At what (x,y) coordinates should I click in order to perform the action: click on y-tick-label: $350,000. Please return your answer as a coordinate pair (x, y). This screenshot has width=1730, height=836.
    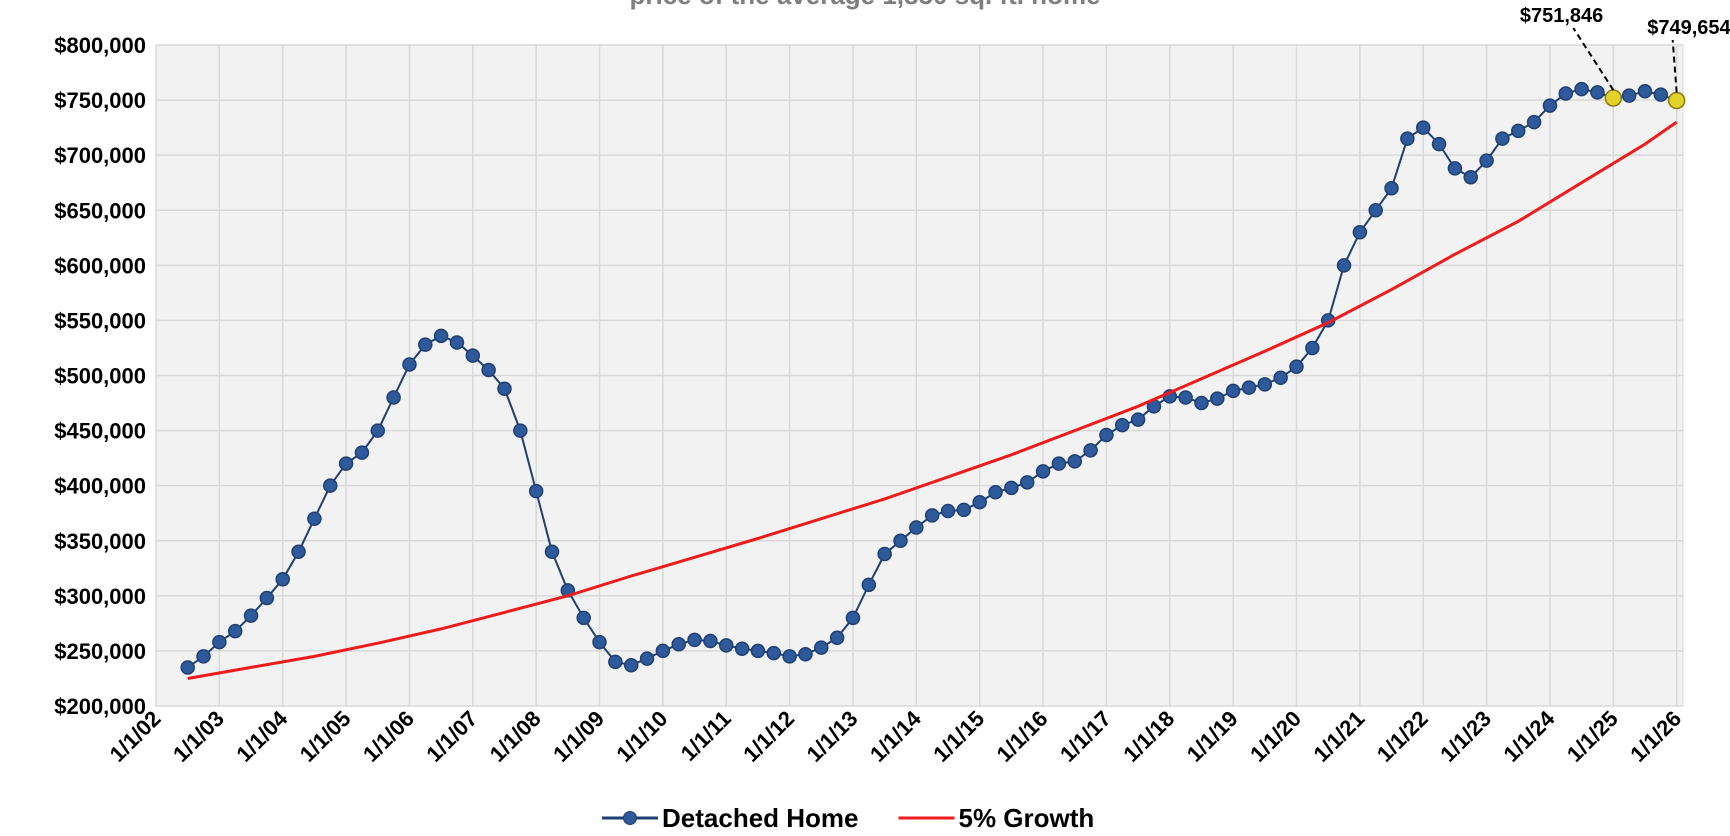
    Looking at the image, I should click on (100, 541).